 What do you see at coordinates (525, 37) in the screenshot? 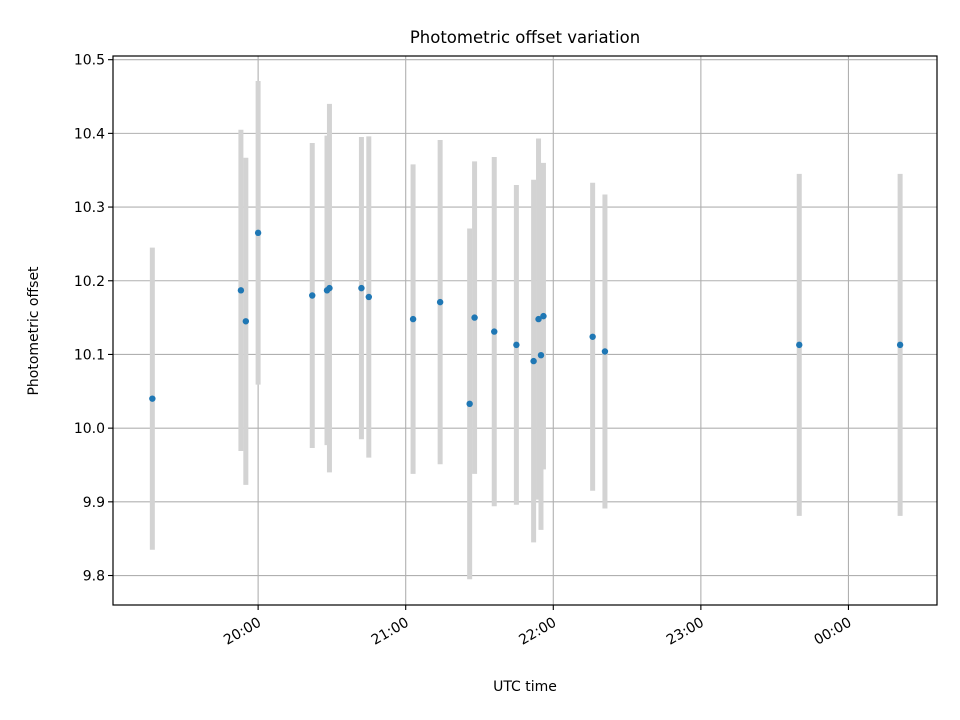
I see `chart-title: Photometric offset variation` at bounding box center [525, 37].